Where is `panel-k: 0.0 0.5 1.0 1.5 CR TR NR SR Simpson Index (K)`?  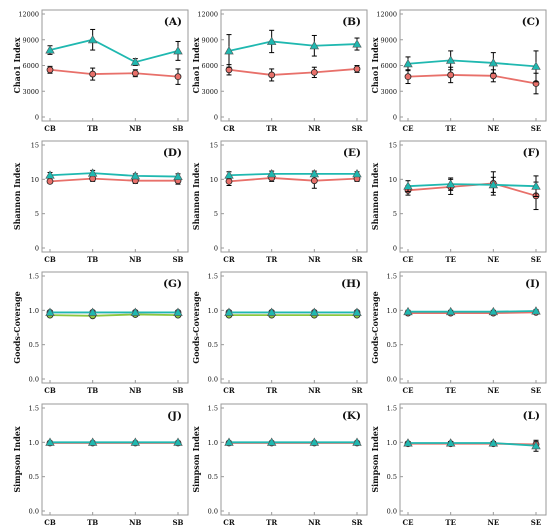
panel-k: 0.0 0.5 1.0 1.5 CR TR NR SR Simpson Index (K) is located at coordinates (279, 465).